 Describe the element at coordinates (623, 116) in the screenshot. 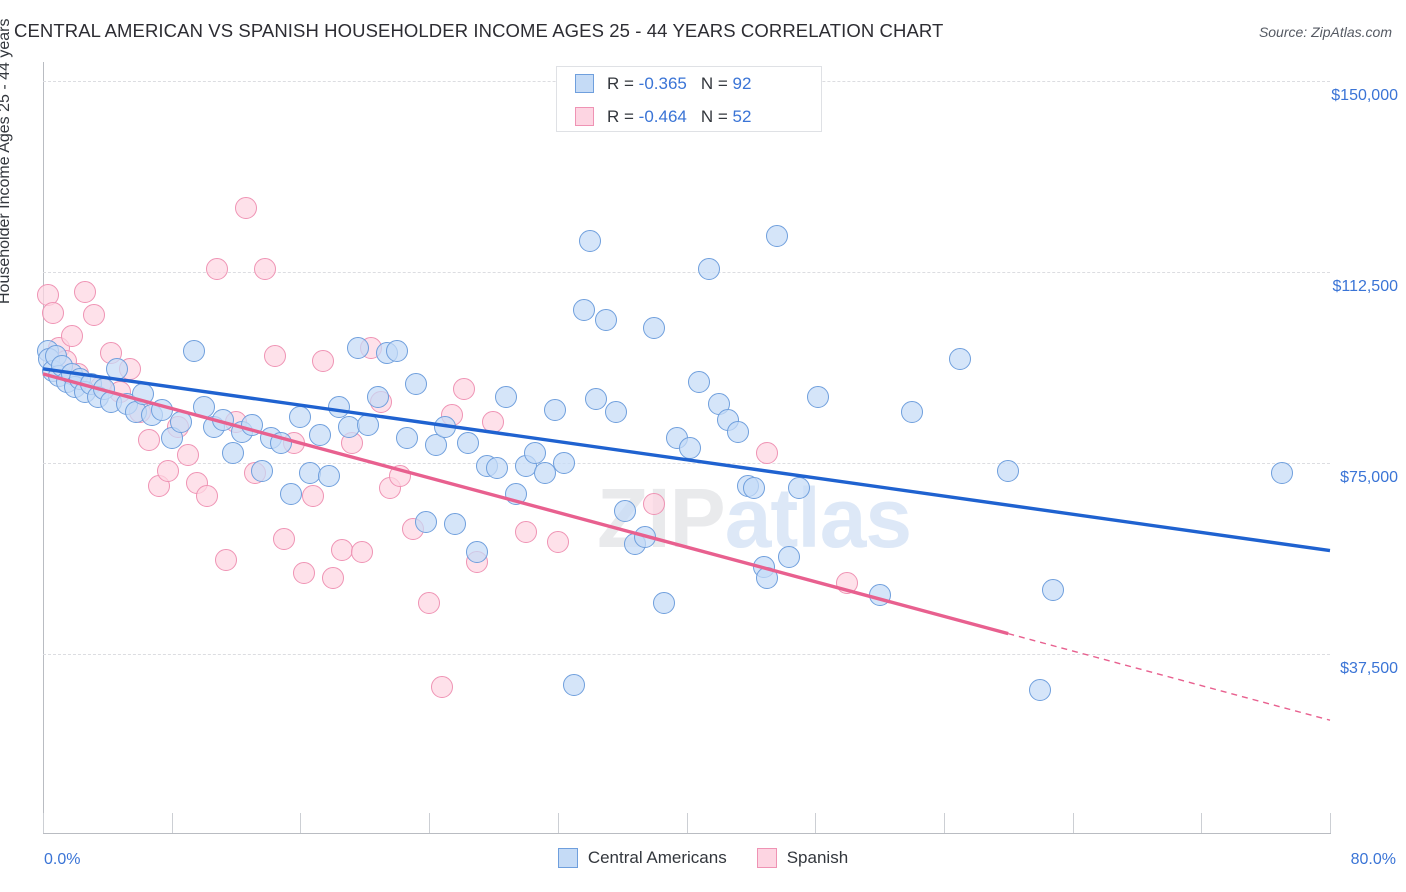

I see `stats-r-prefix-sp: R =` at that location.